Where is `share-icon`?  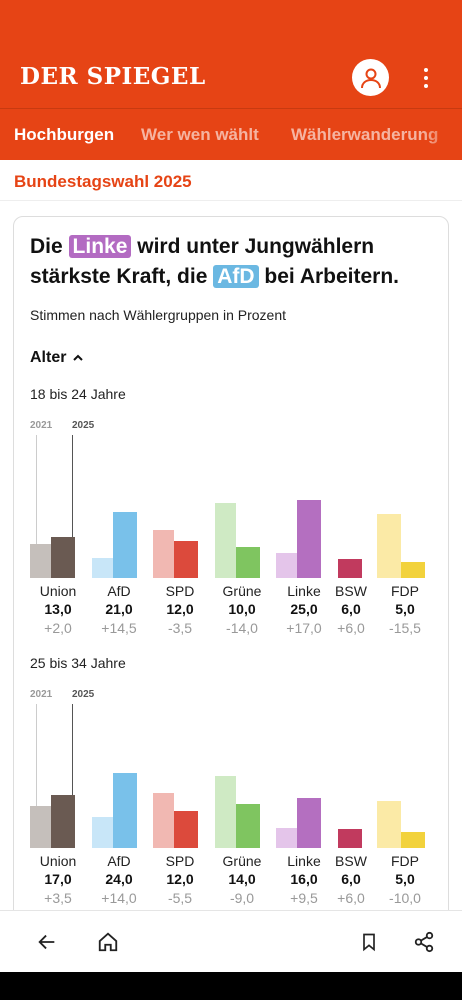
share-icon is located at coordinates (424, 942).